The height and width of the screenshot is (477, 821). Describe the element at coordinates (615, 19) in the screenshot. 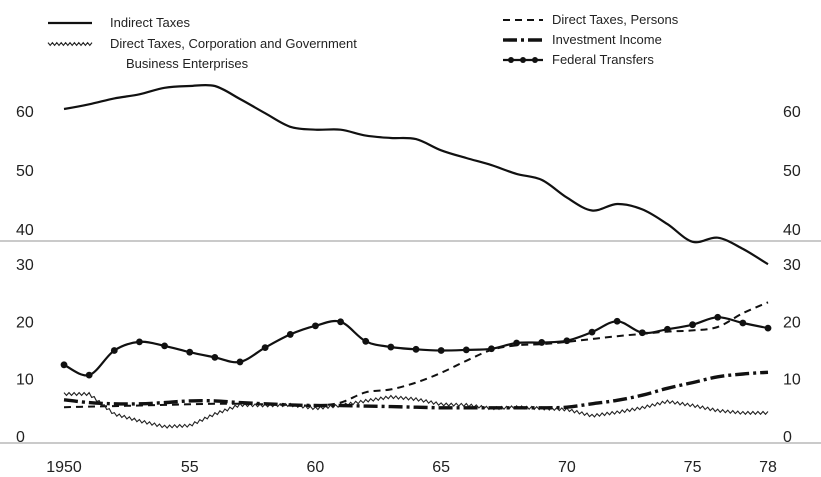

I see `legend-label-direct-taxes-persons: Direct Taxes, Persons` at that location.